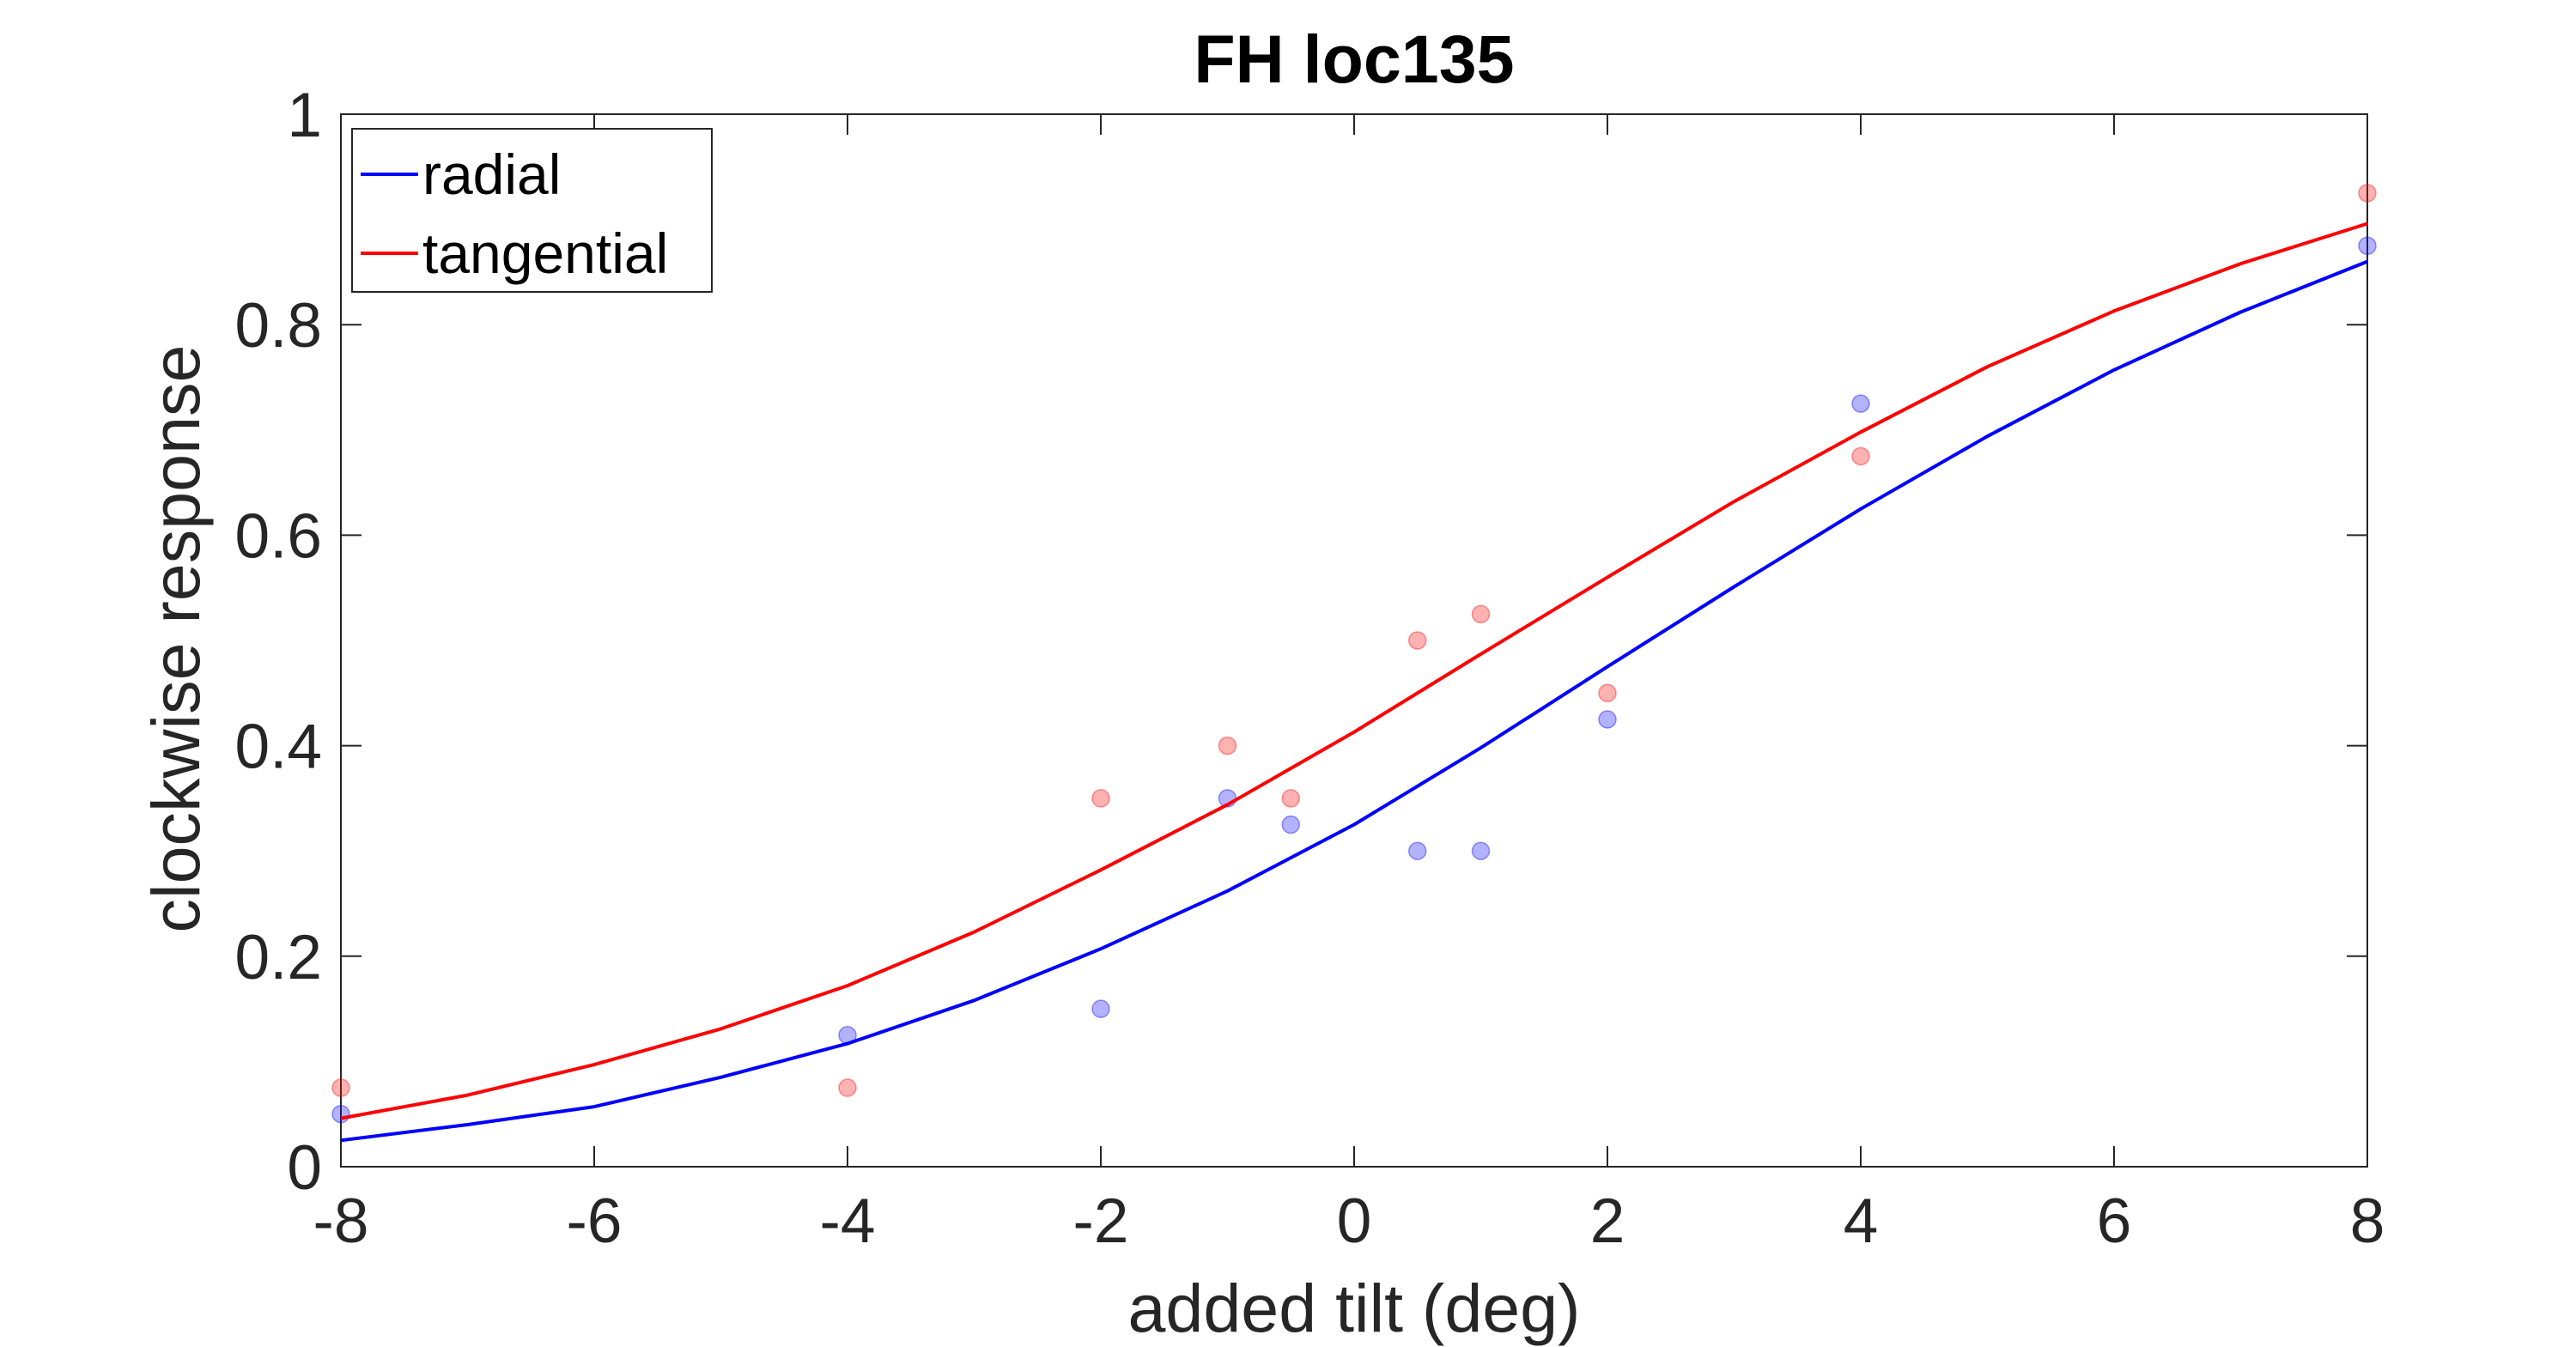  What do you see at coordinates (341, 1221) in the screenshot?
I see `x-tick-label: -8` at bounding box center [341, 1221].